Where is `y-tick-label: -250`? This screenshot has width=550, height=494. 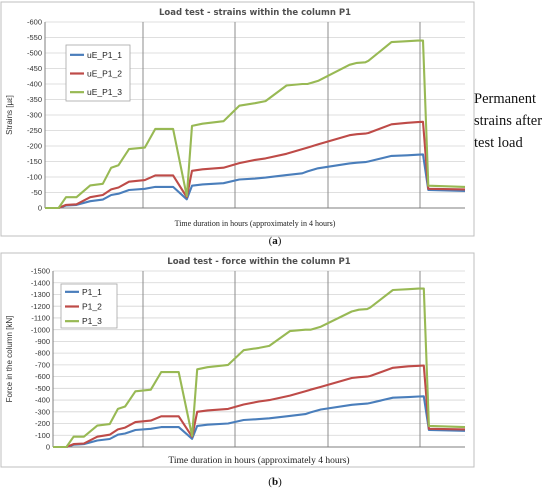
y-tick-label: -250 is located at coordinates (34, 130).